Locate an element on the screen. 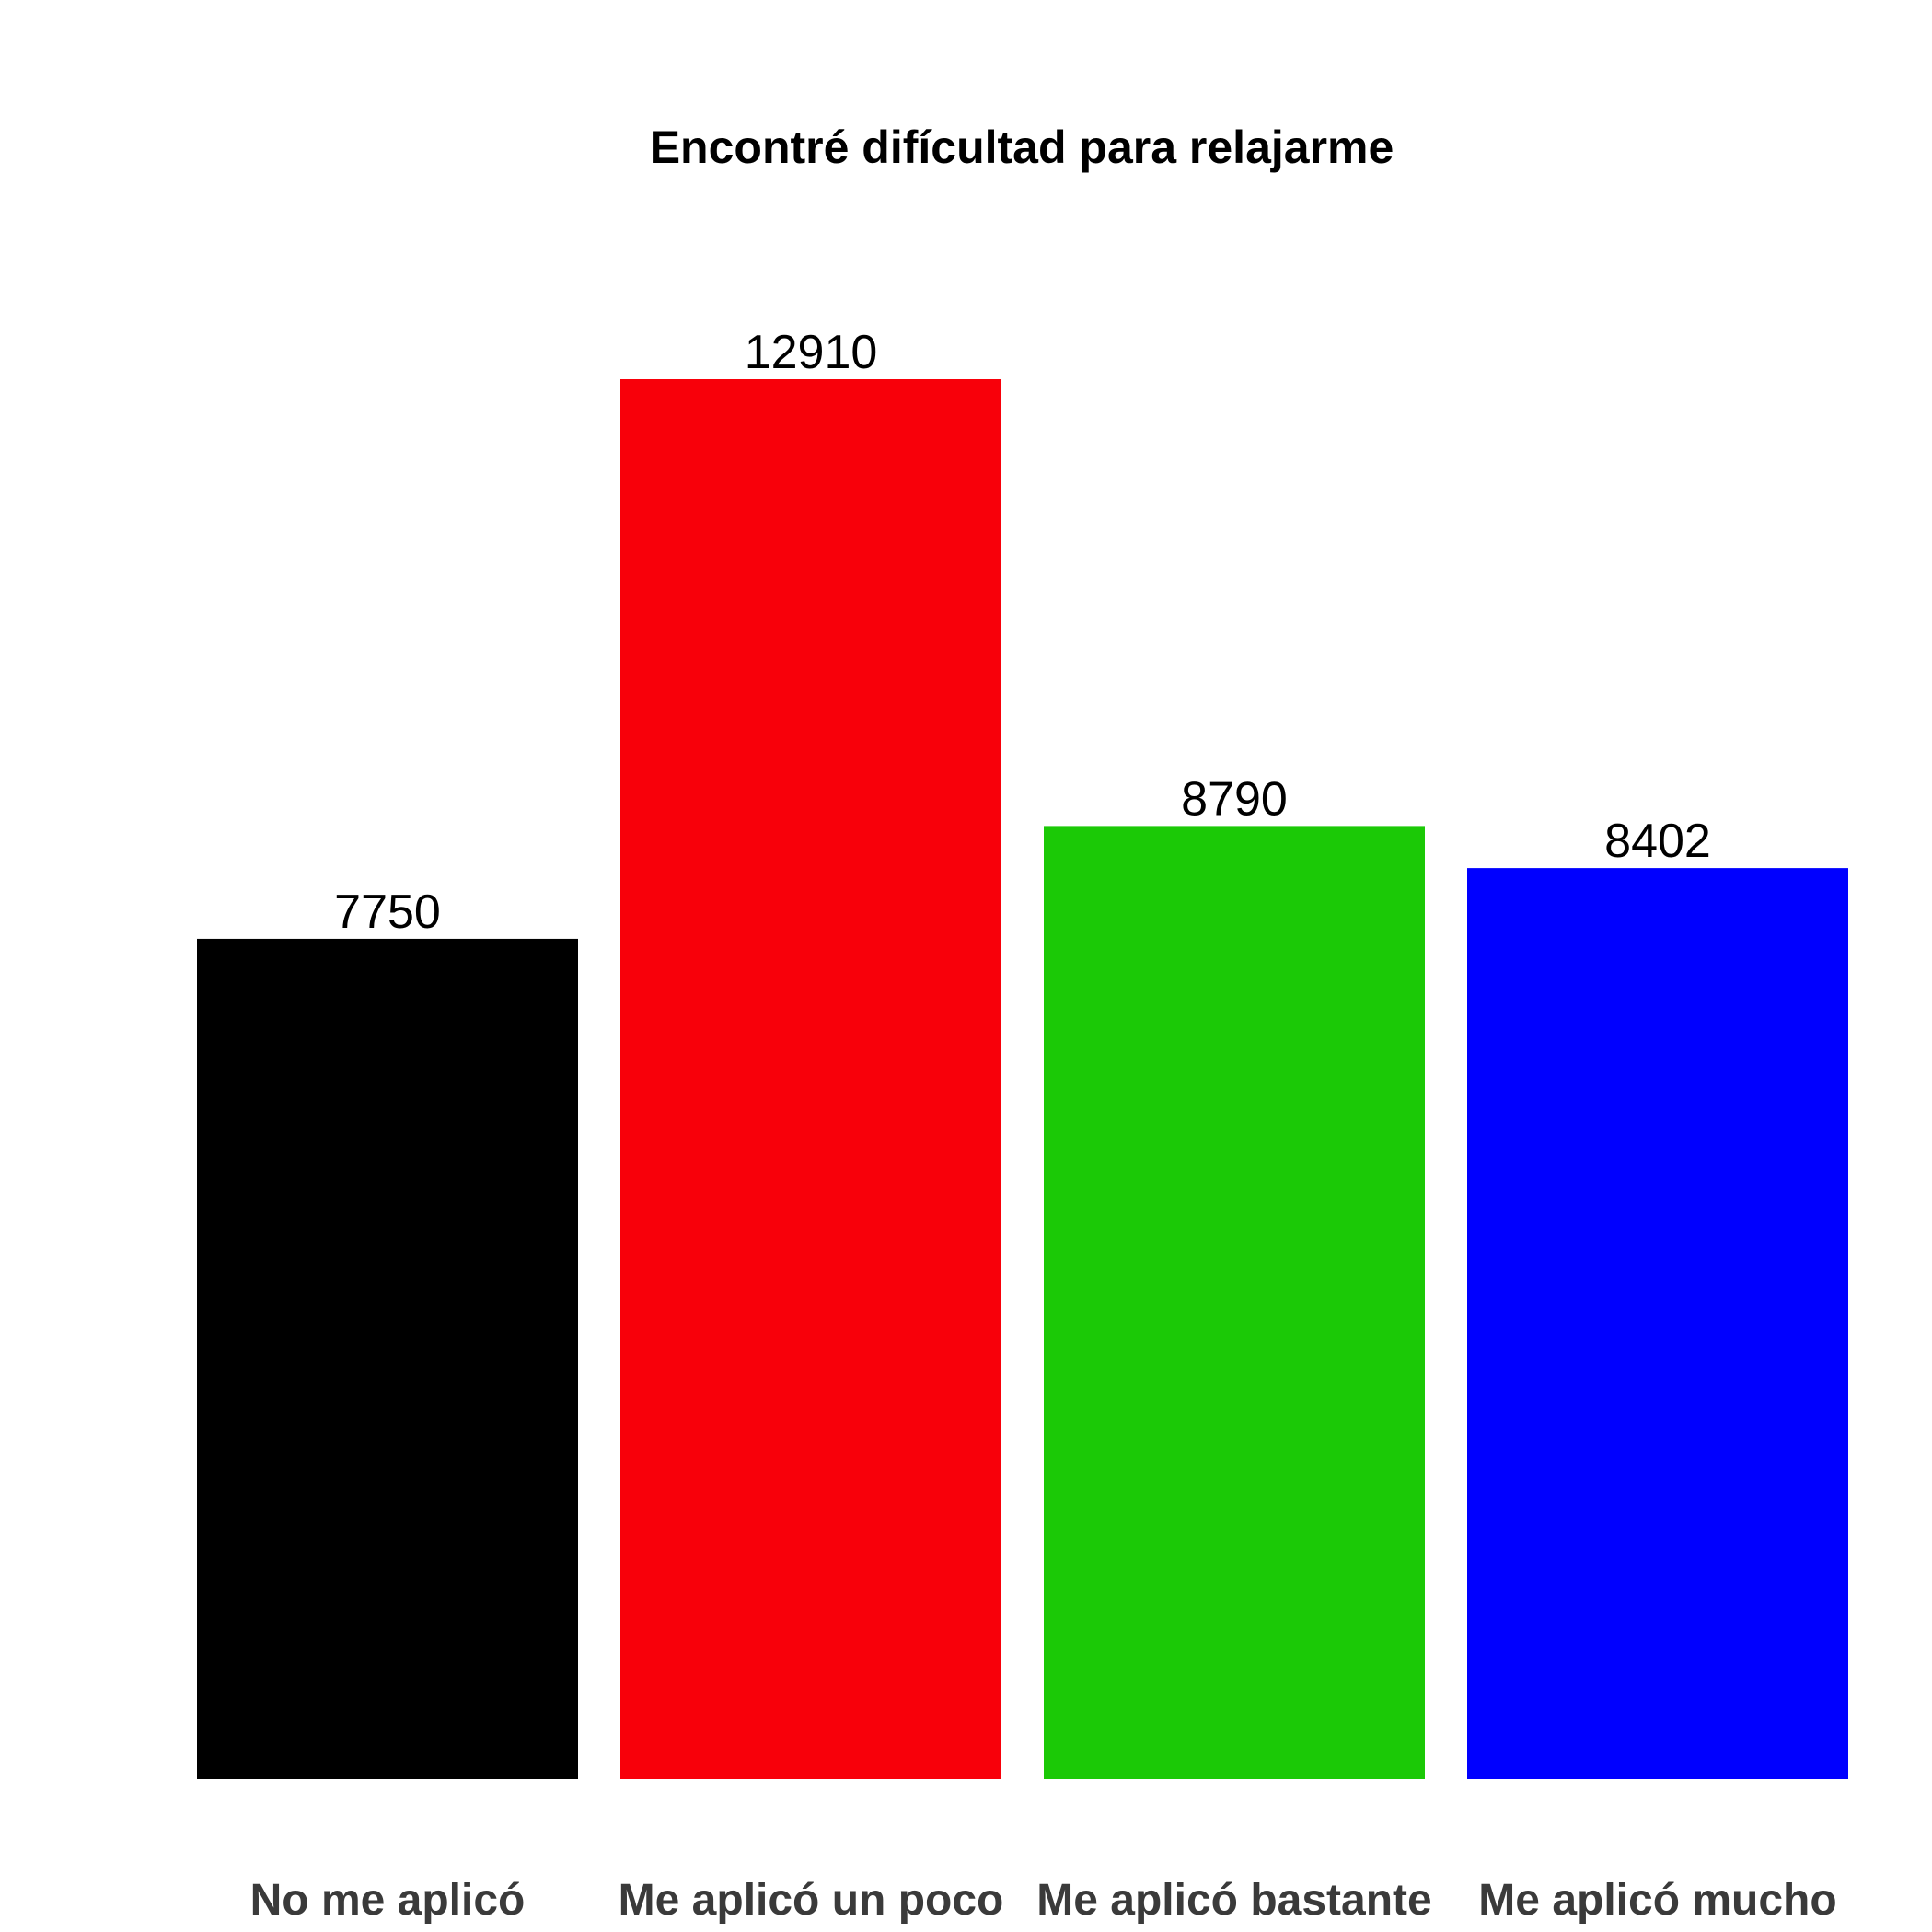  category-label-3: Me aplicó bastante is located at coordinates (1234, 1900).